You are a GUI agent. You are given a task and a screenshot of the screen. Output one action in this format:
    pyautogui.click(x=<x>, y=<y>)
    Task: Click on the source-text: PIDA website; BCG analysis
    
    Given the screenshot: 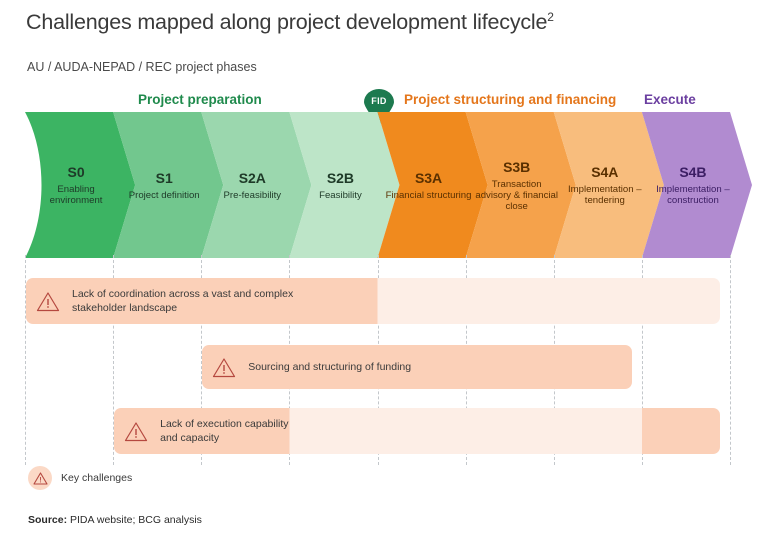 What is the action you would take?
    pyautogui.click(x=134, y=520)
    